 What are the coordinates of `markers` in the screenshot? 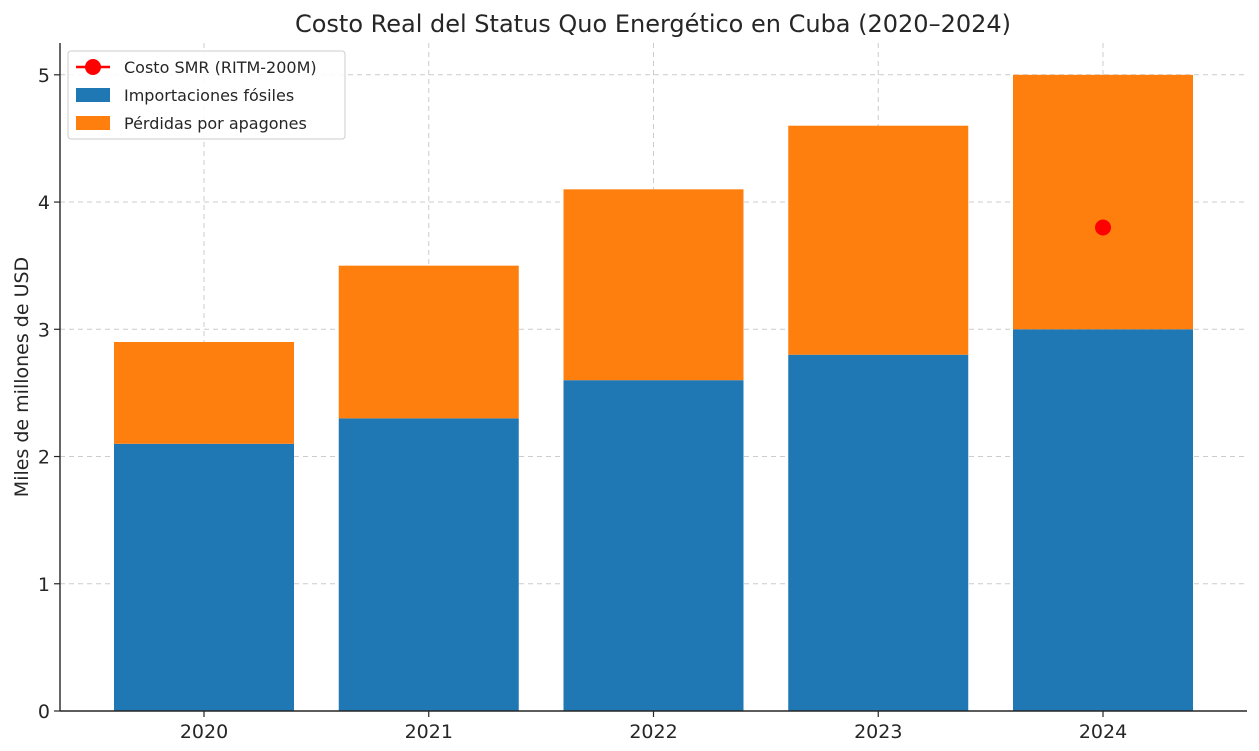 It's located at (1103, 227).